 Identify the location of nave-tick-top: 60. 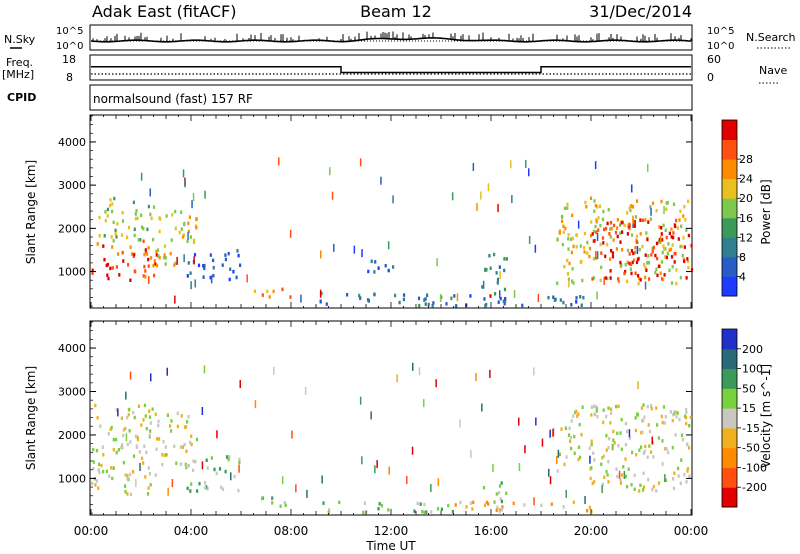
(714, 59).